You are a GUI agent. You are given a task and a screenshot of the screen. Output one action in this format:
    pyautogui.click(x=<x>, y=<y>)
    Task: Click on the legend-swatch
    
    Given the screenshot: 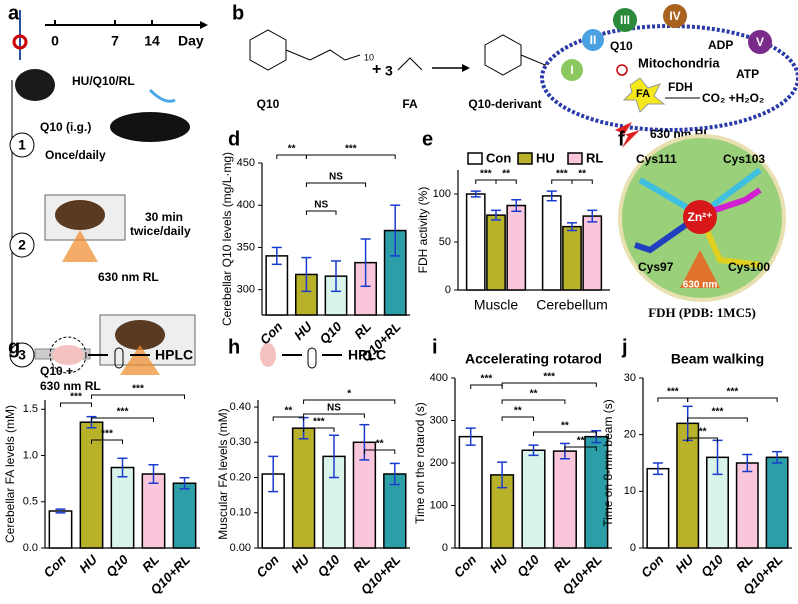 What is the action you would take?
    pyautogui.click(x=575, y=158)
    